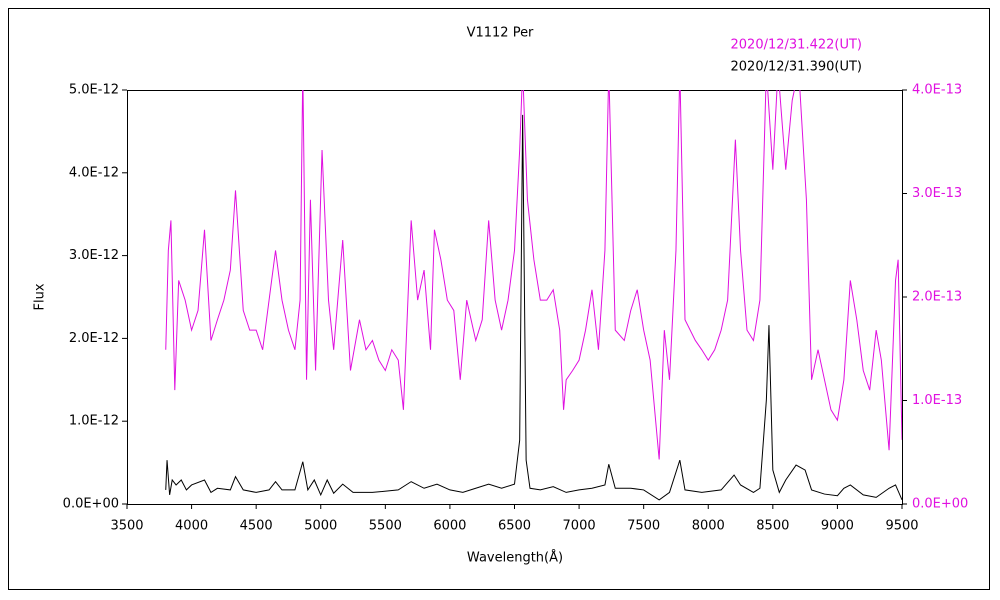 Image resolution: width=1000 pixels, height=600 pixels. What do you see at coordinates (385, 526) in the screenshot?
I see `x-tick-label: 5500` at bounding box center [385, 526].